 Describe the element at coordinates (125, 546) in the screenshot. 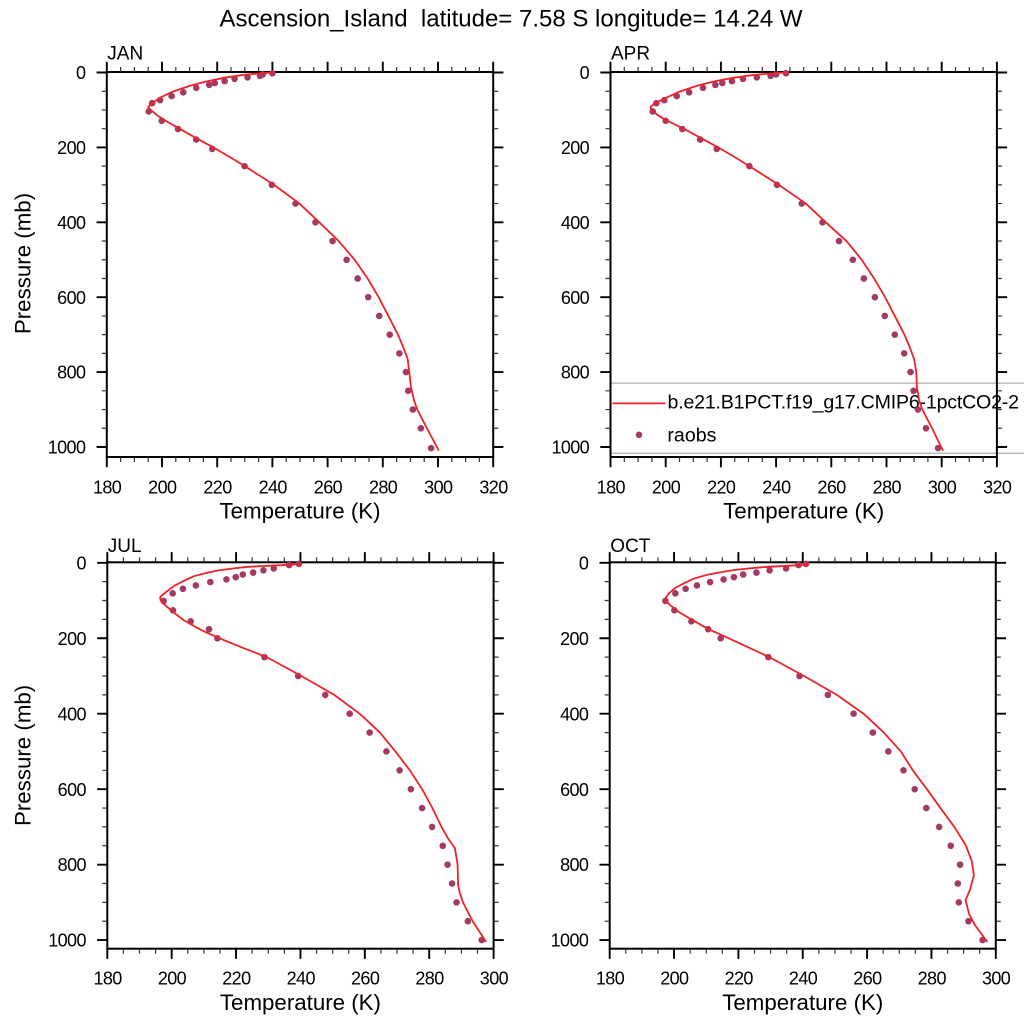

I see `svg-text: JUL` at that location.